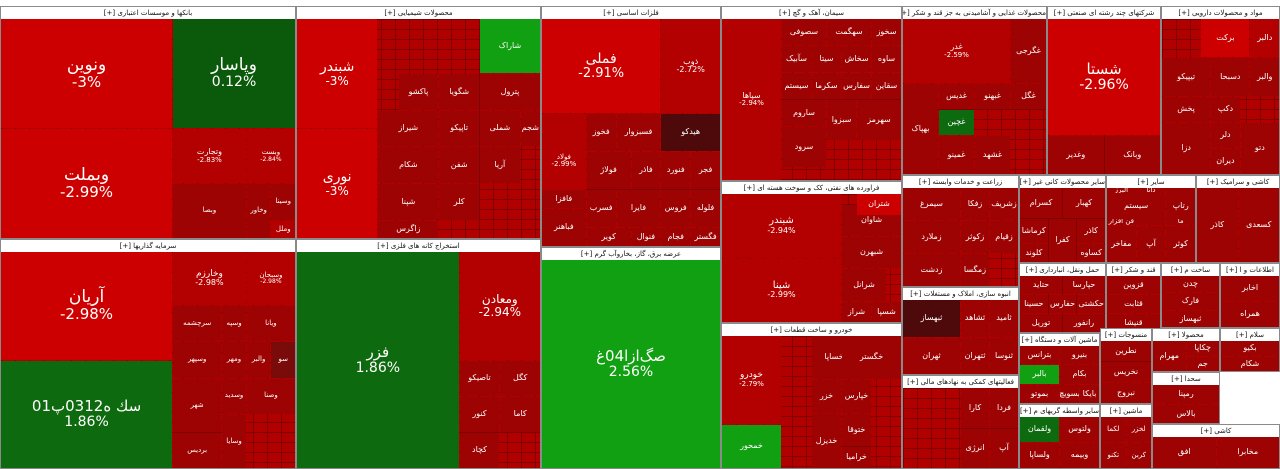 The height and width of the screenshot is (469, 1280). I want to click on stock-tile: زفکا, so click(975, 204).